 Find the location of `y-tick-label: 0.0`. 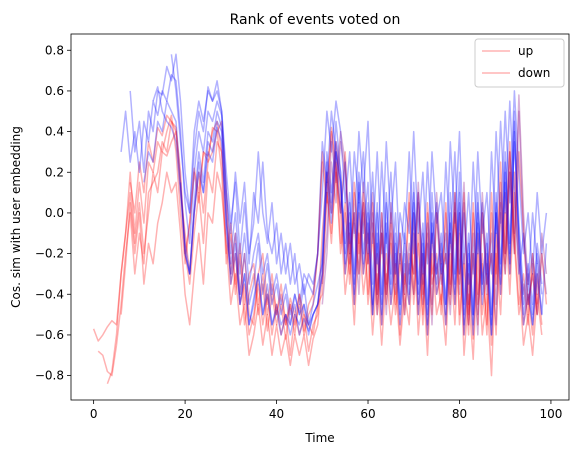

y-tick-label: 0.0 is located at coordinates (54, 213).